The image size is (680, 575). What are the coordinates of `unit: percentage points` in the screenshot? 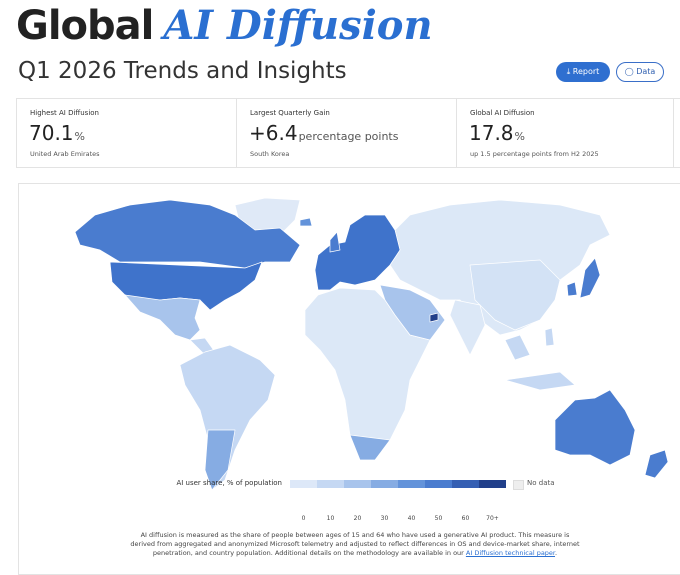 It's located at (348, 136).